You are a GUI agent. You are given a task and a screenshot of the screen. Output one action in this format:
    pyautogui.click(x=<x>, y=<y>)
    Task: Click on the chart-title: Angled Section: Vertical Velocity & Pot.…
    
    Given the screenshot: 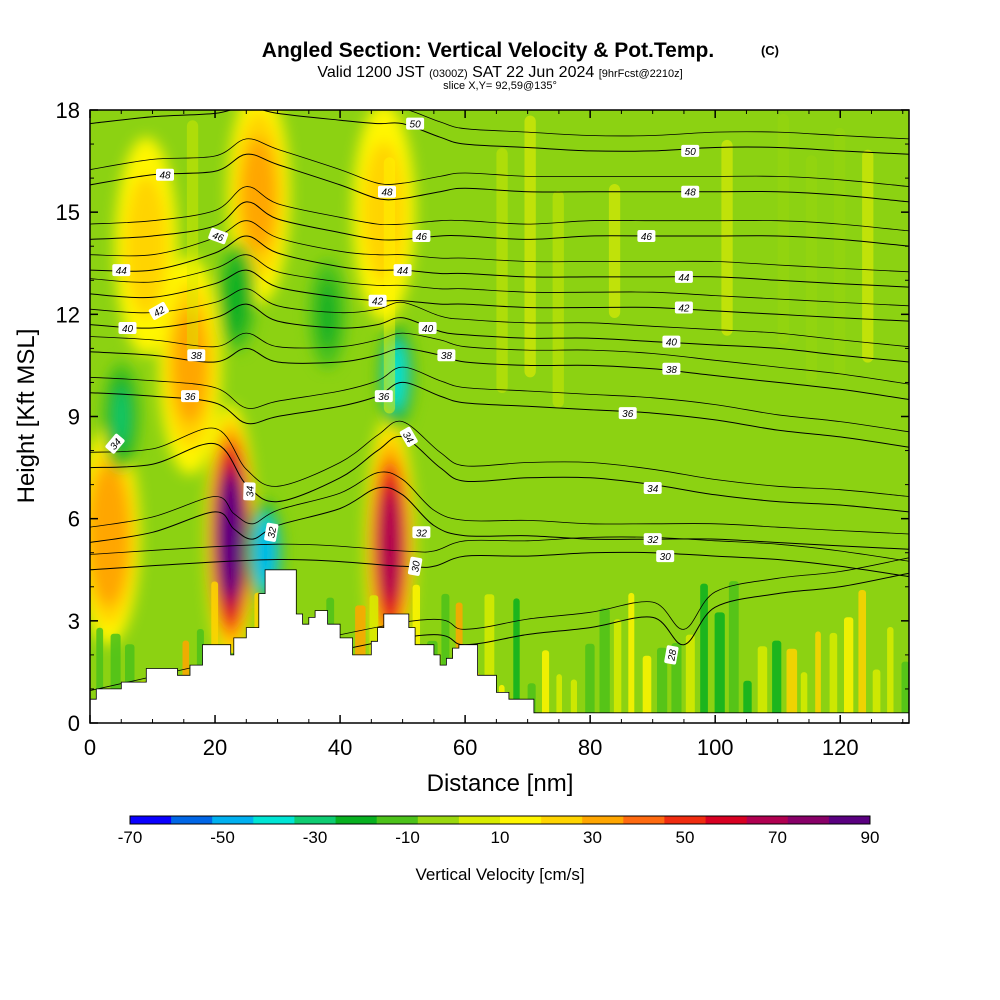 What is the action you would take?
    pyautogui.click(x=488, y=50)
    